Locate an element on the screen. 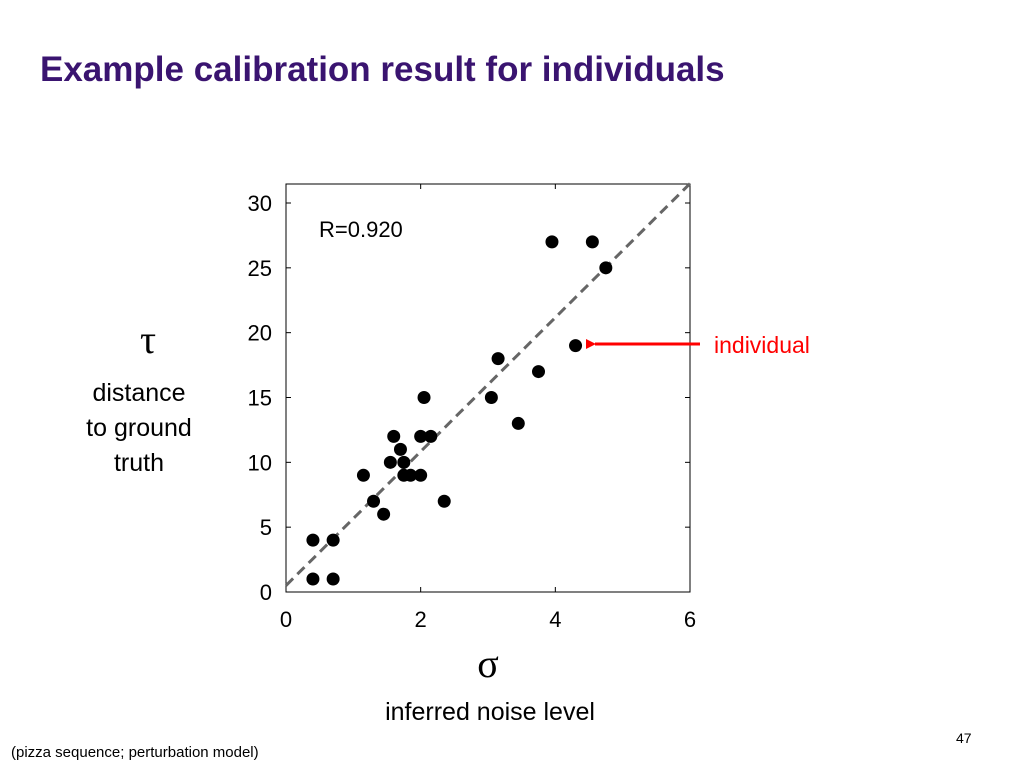 The image size is (1024, 768). y-tick-label: 15 is located at coordinates (260, 398).